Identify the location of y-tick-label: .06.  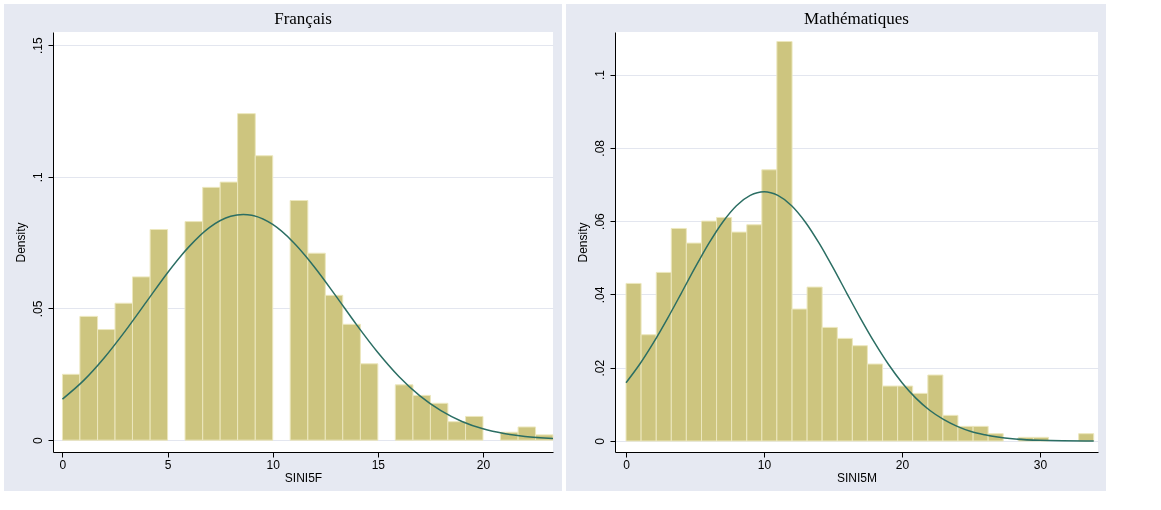
(599, 221).